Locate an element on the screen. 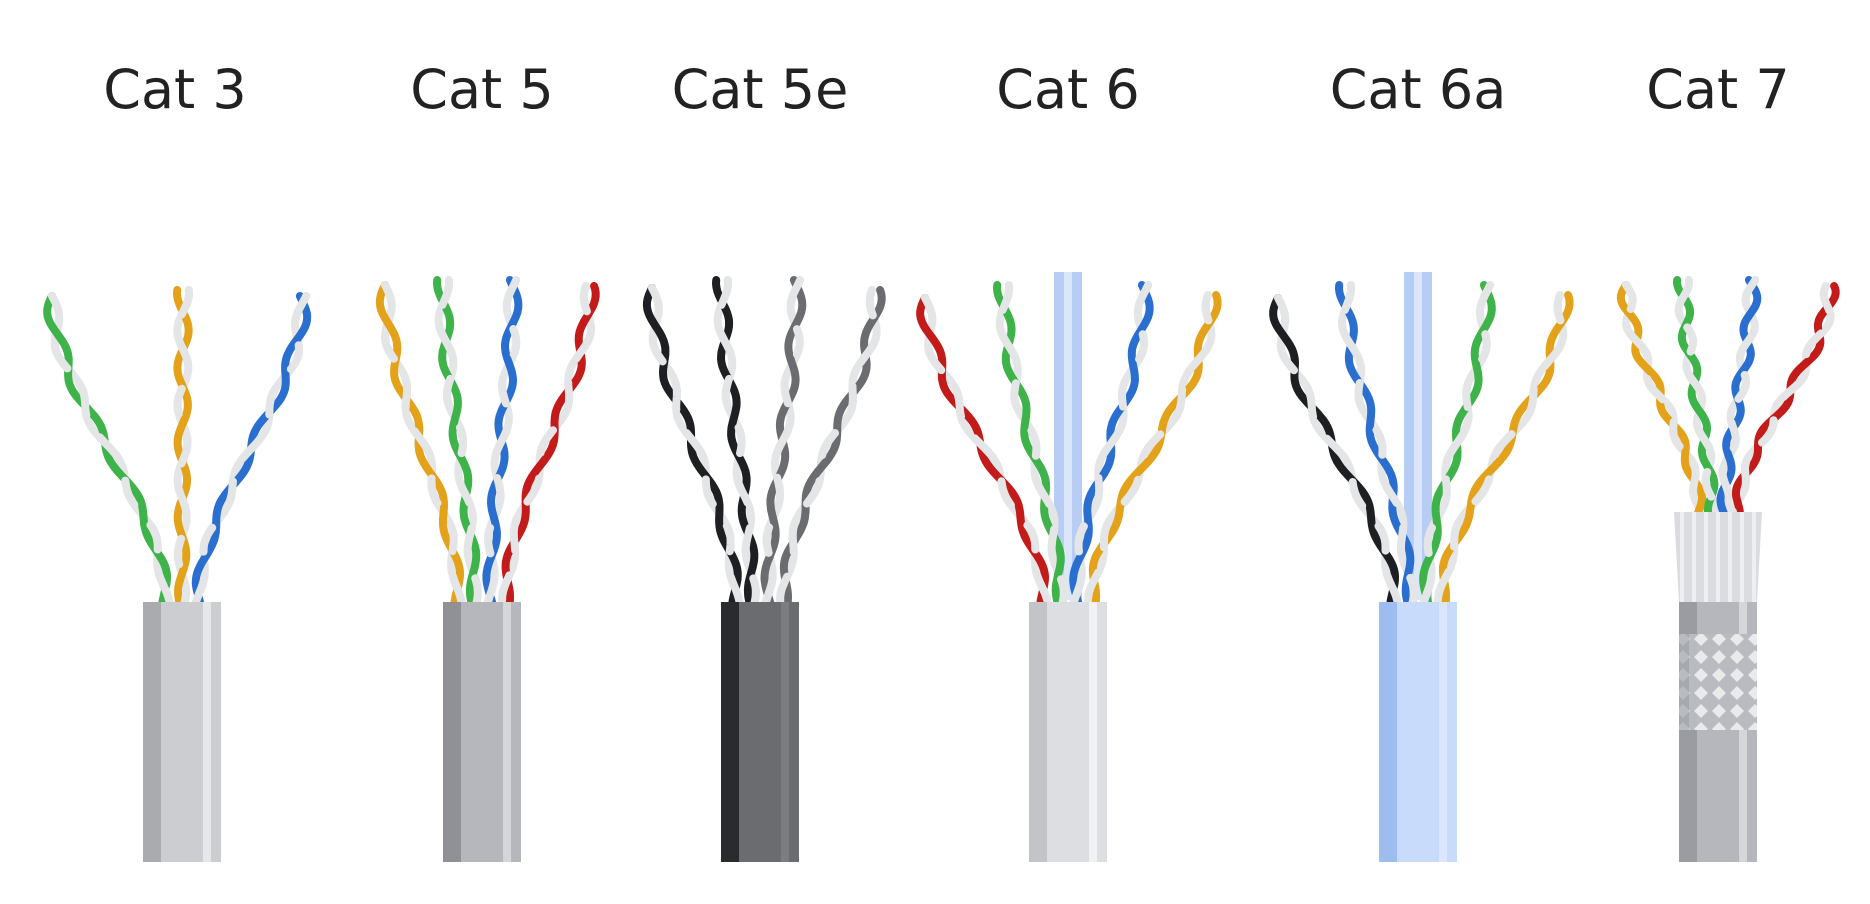  cable-title-cat-6a: Cat 6a is located at coordinates (1418, 89).